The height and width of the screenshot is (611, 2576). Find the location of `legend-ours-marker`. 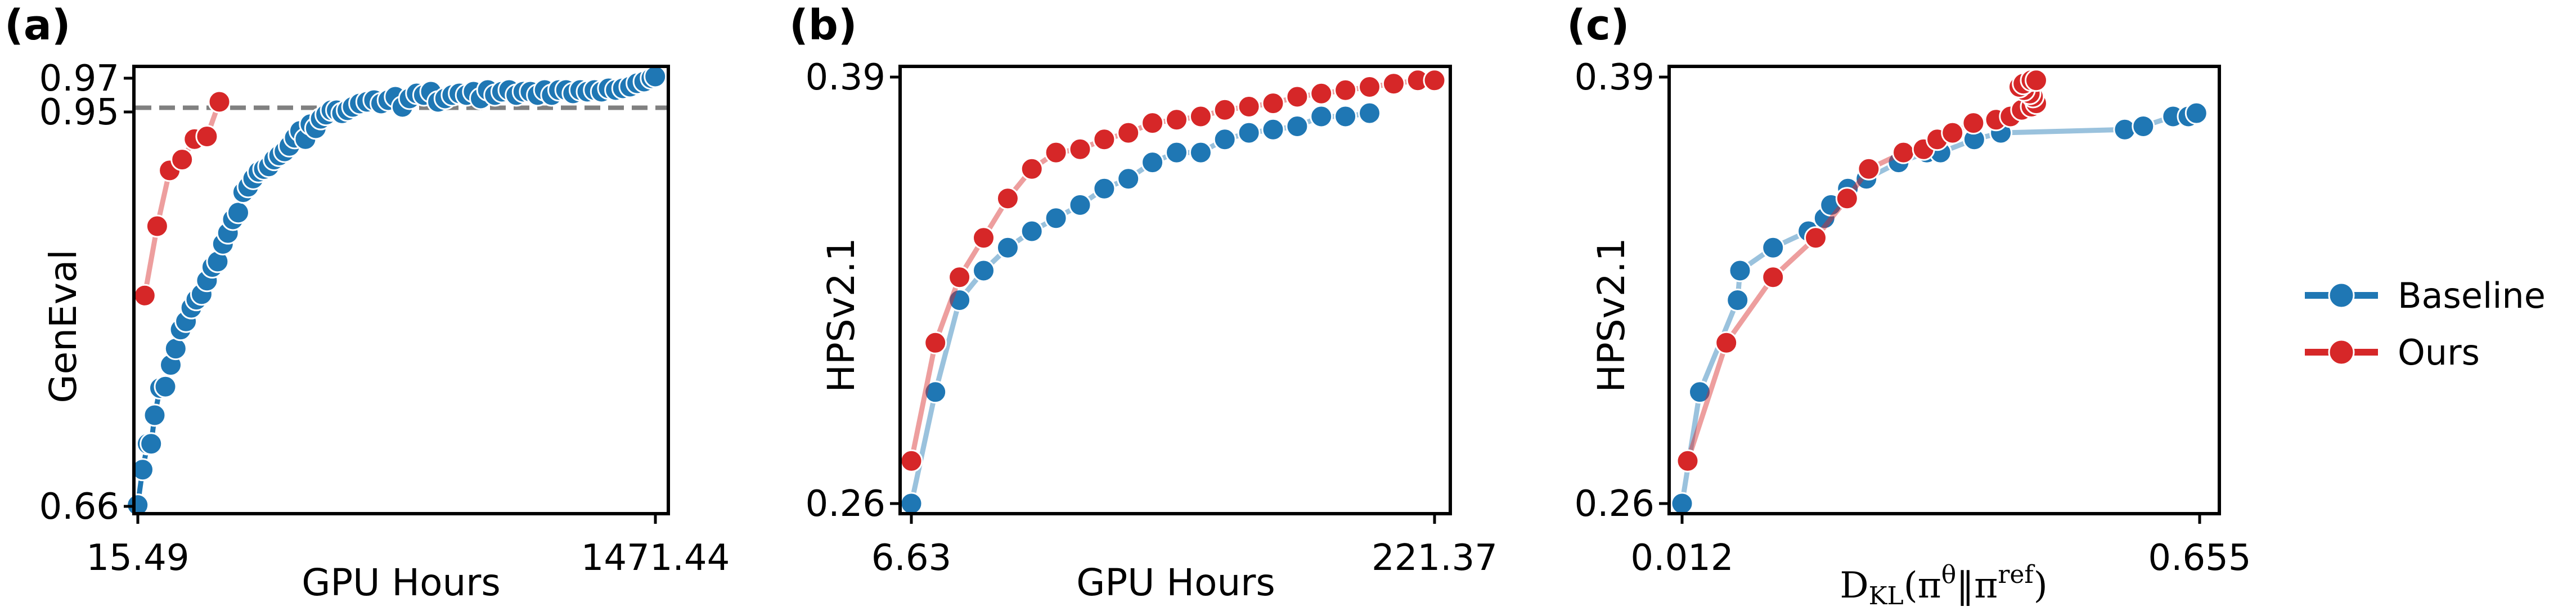

legend-ours-marker is located at coordinates (2341, 352).